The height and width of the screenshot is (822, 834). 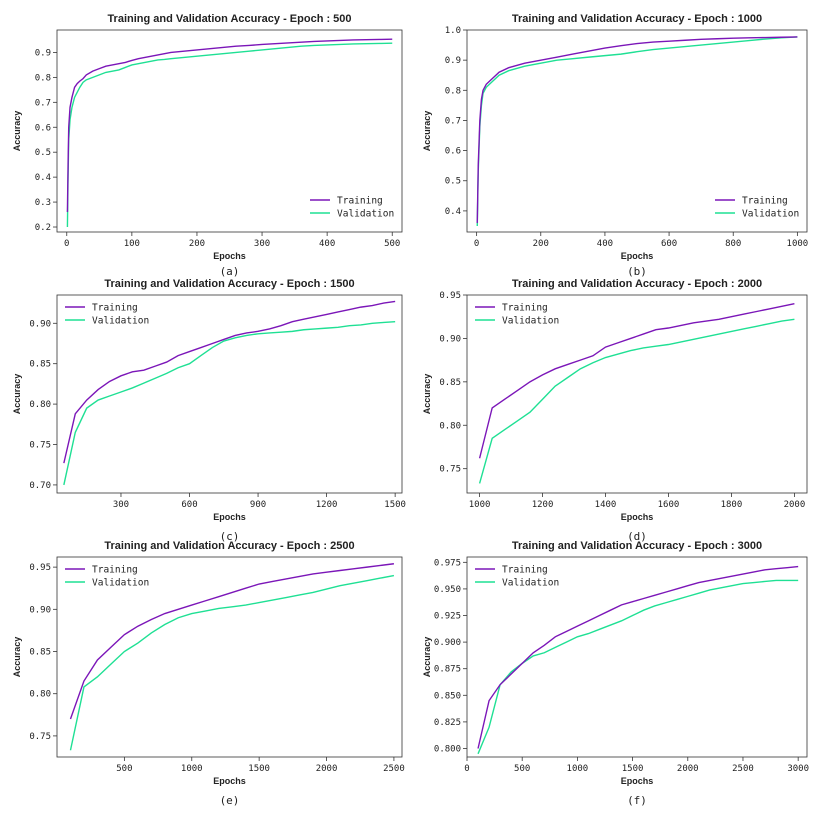 I want to click on y-tick-label: 0.2, so click(x=43, y=228).